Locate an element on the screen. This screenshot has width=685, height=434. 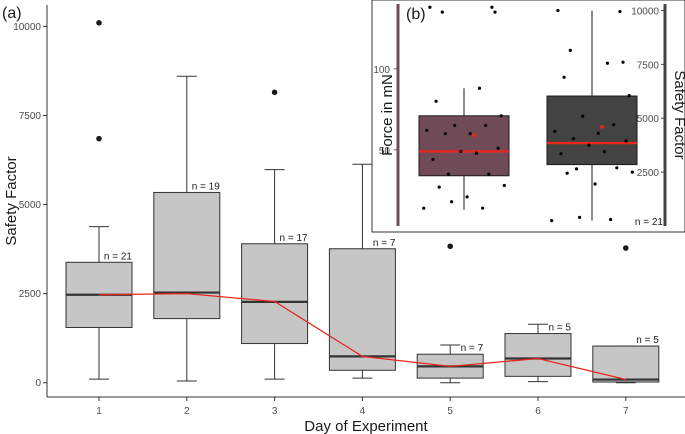
right-tick-label: 7500 is located at coordinates (648, 65).